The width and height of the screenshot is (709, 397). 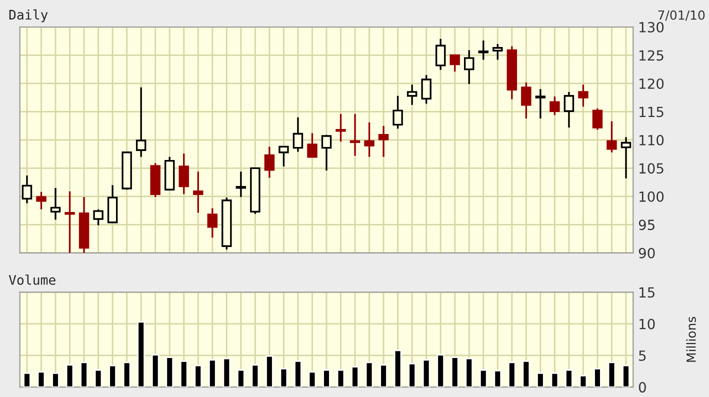 I want to click on y-axis-title: Millions, so click(x=691, y=339).